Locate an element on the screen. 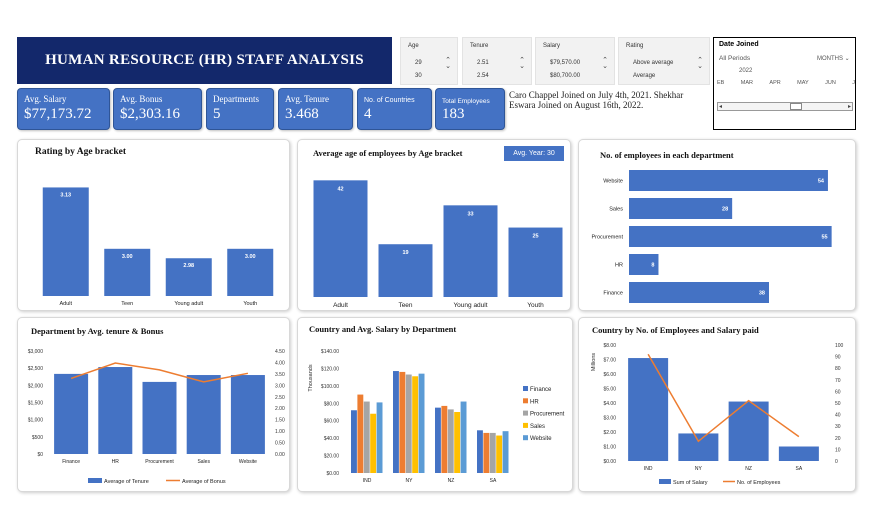 The image size is (896, 522). chart-title: Rating by Age bracket is located at coordinates (81, 152).